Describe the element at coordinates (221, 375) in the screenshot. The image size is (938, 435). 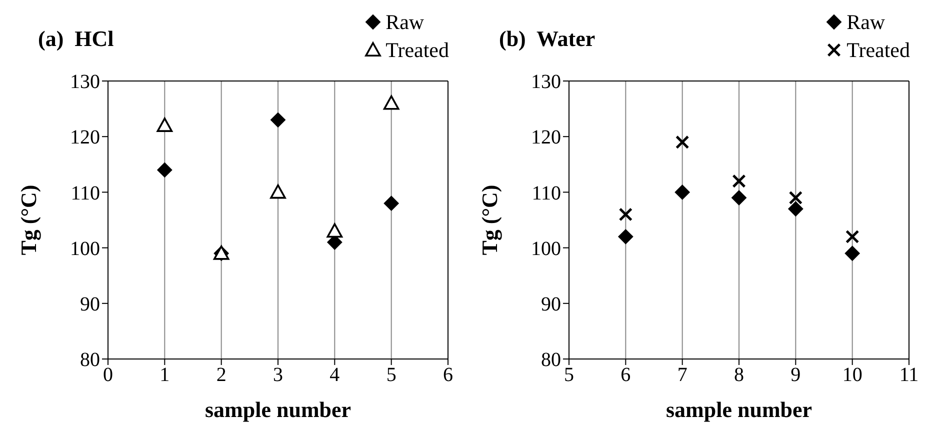
I see `x-tick-label: 2` at that location.